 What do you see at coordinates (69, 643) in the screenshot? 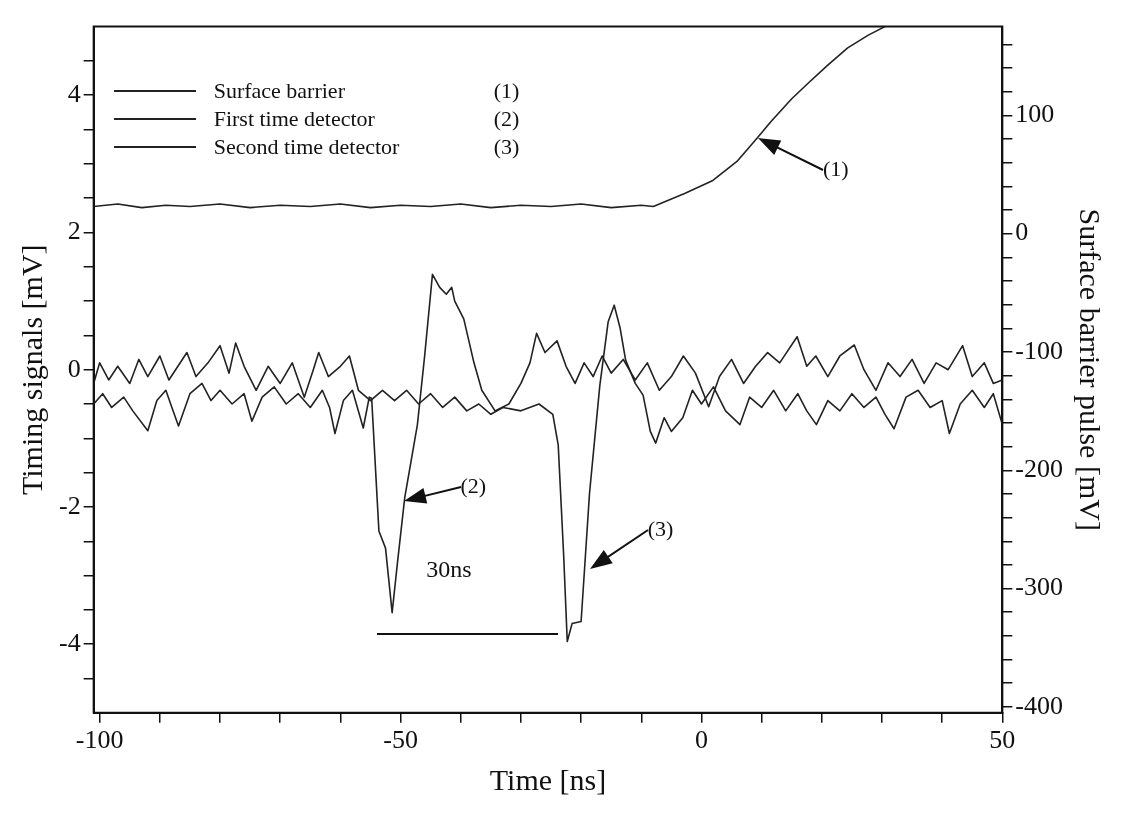
I see `y-tick-label: -4` at bounding box center [69, 643].